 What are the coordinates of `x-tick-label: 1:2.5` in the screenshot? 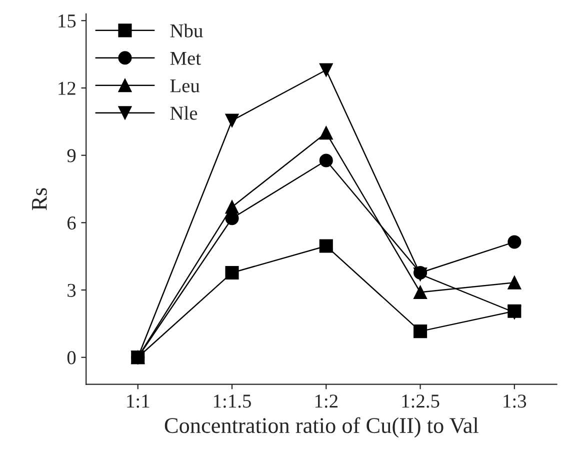 It's located at (421, 401).